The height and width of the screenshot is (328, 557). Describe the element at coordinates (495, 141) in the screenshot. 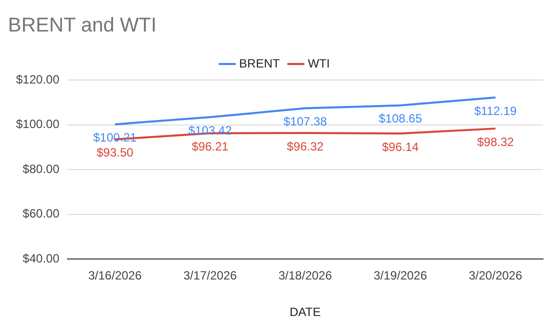

I see `data-label: $98.32` at that location.